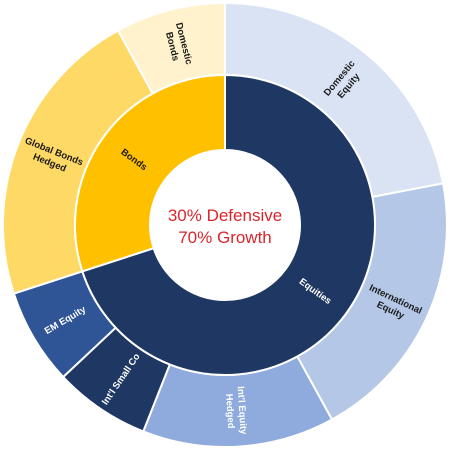 This screenshot has height=450, width=450. I want to click on outer-label-int-l-equity-hedged: Int'l EquityHedged, so click(236, 411).